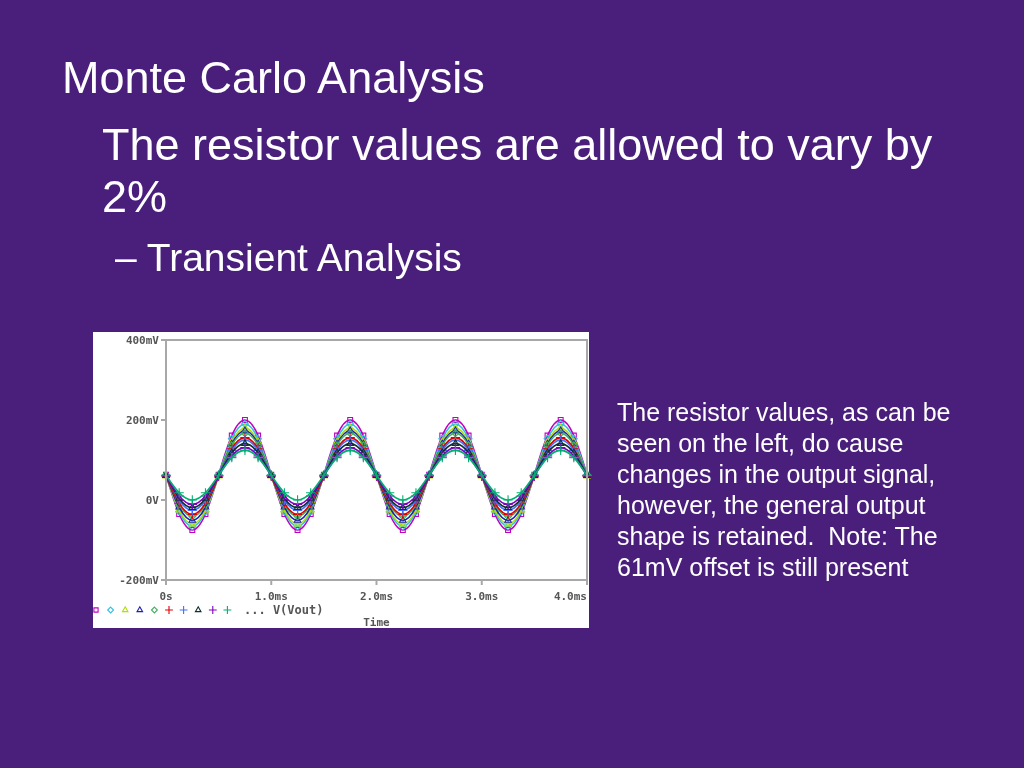  I want to click on y-tick-label: -200mV, so click(139, 580).